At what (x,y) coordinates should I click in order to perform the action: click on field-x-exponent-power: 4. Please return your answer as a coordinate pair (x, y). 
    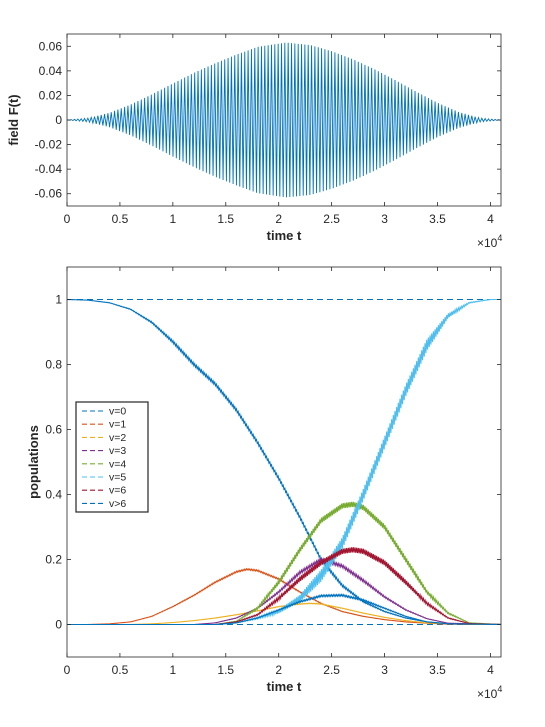
    Looking at the image, I should click on (499, 238).